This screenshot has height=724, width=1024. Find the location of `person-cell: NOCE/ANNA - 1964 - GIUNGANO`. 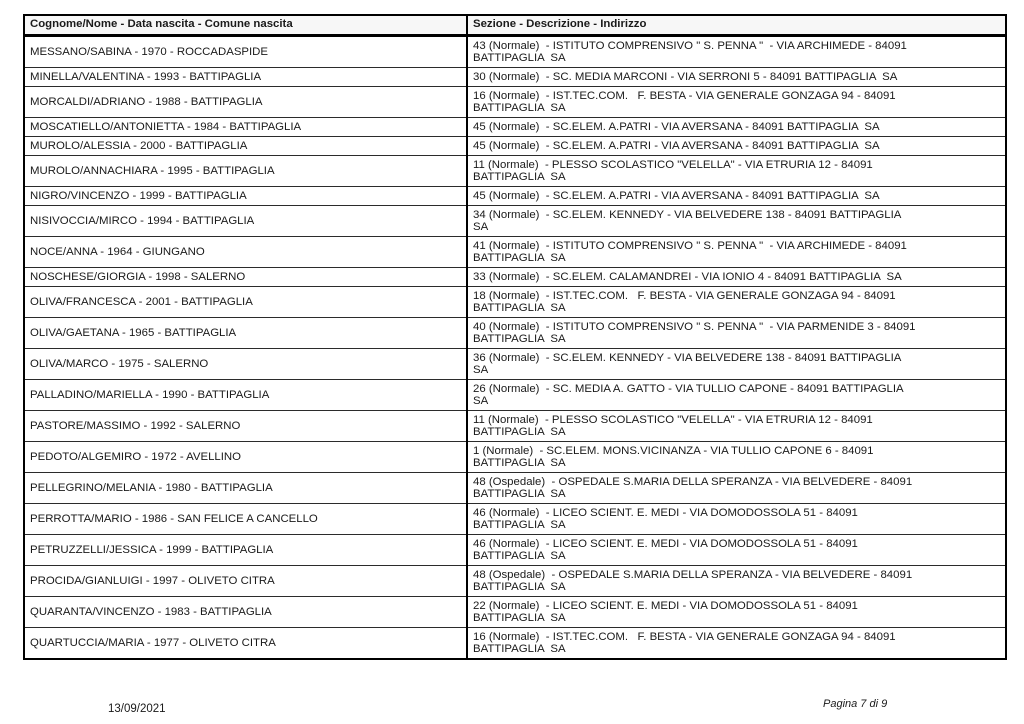

person-cell: NOCE/ANNA - 1964 - GIUNGANO is located at coordinates (245, 252).